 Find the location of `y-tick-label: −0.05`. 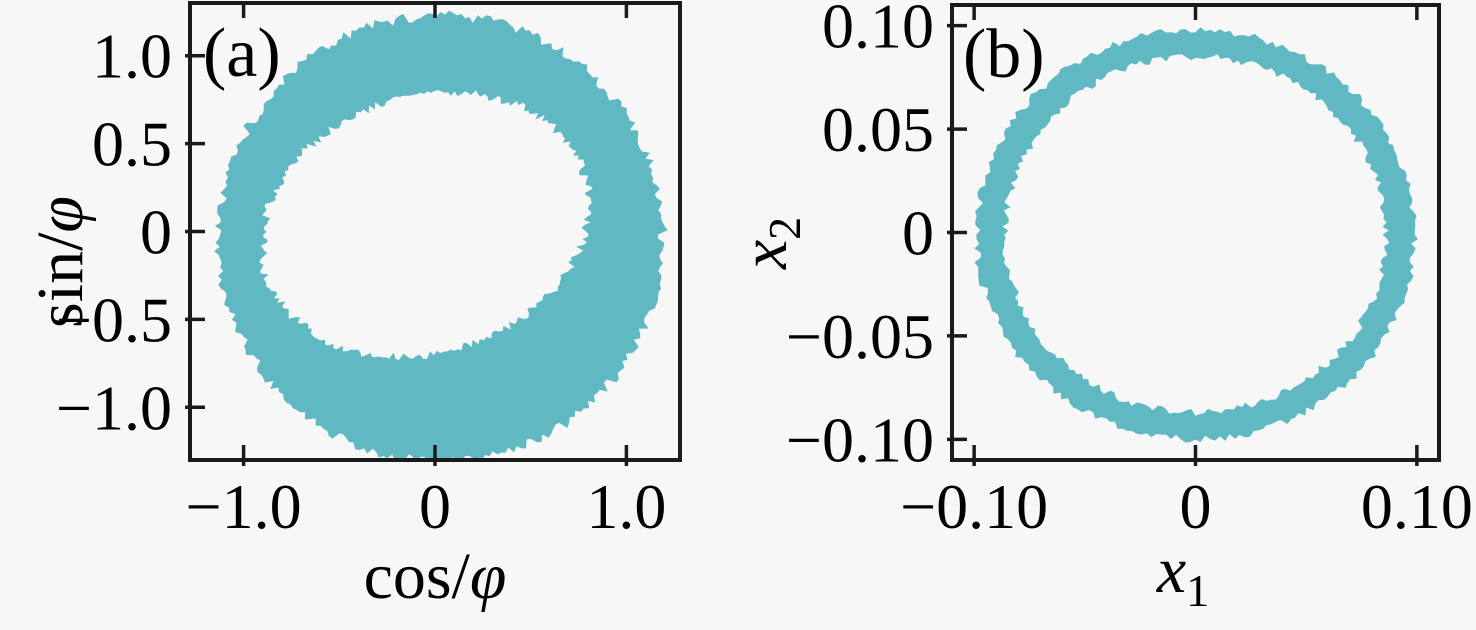

y-tick-label: −0.05 is located at coordinates (860, 336).